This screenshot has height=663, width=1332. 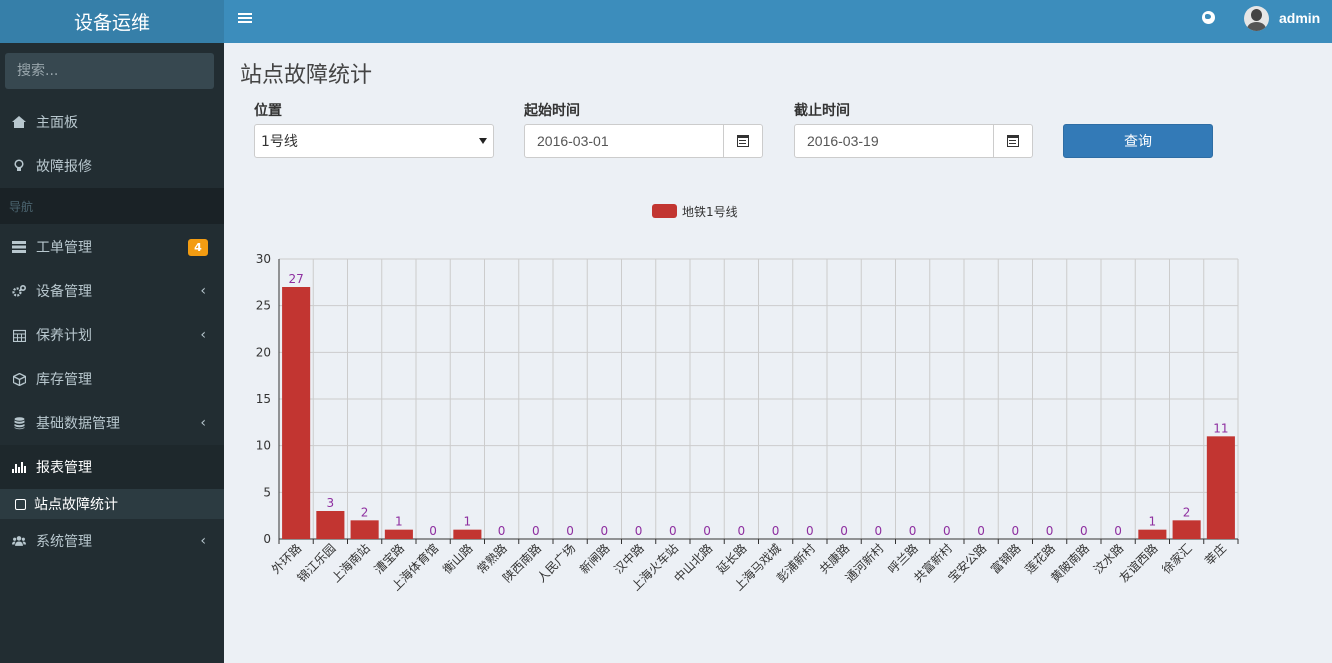 What do you see at coordinates (112, 379) in the screenshot?
I see `sidebar-item-inventory: 库存管理` at bounding box center [112, 379].